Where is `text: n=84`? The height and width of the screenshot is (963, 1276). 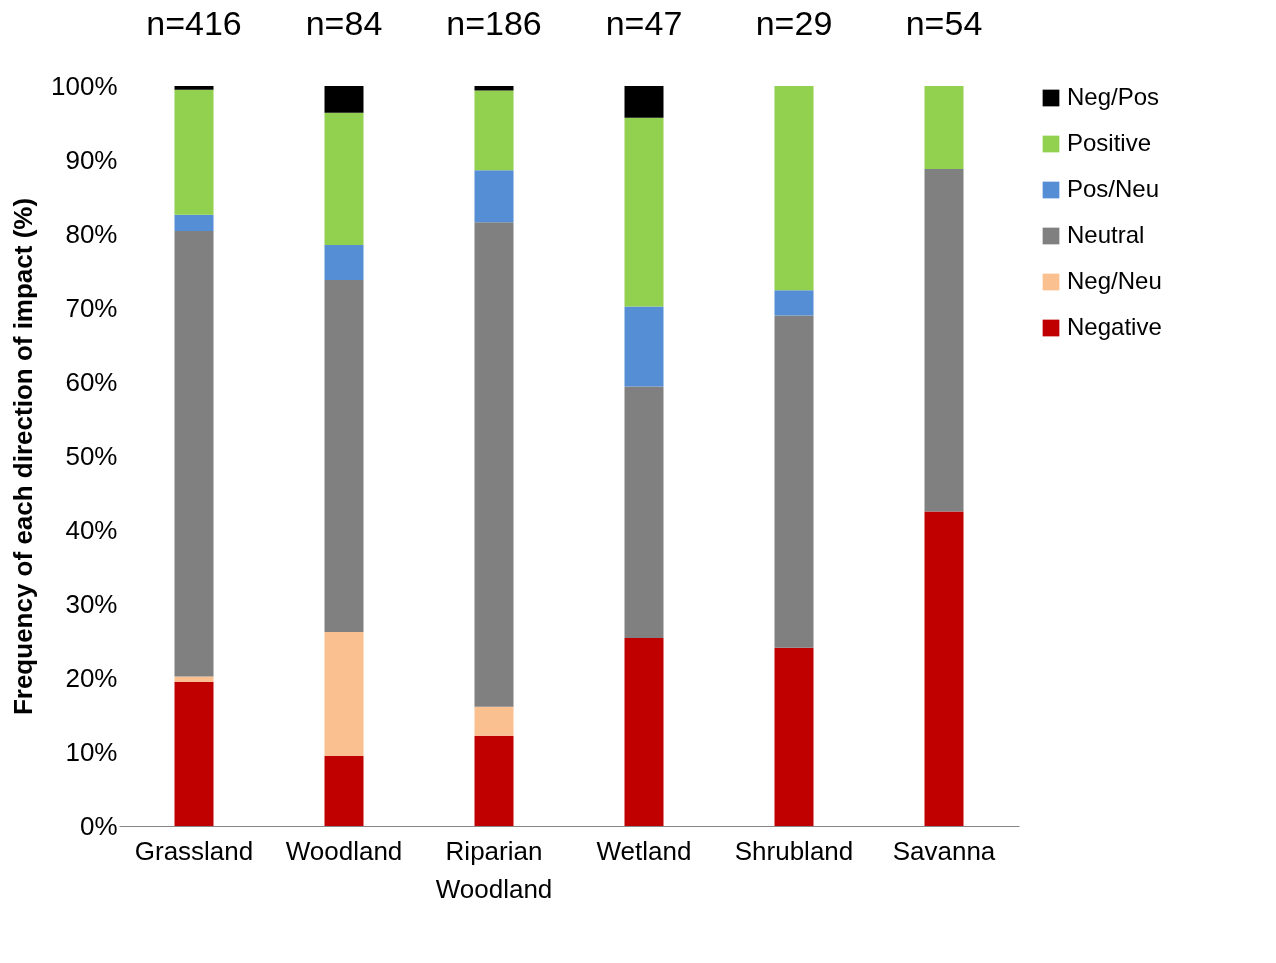
text: n=84 is located at coordinates (344, 23).